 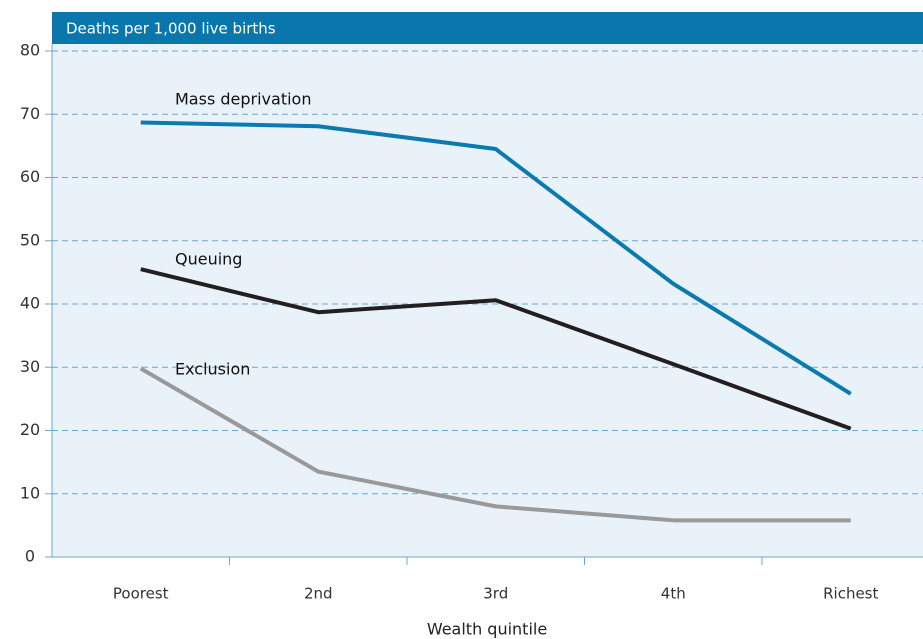 What do you see at coordinates (318, 594) in the screenshot?
I see `x-tick-label: 2nd` at bounding box center [318, 594].